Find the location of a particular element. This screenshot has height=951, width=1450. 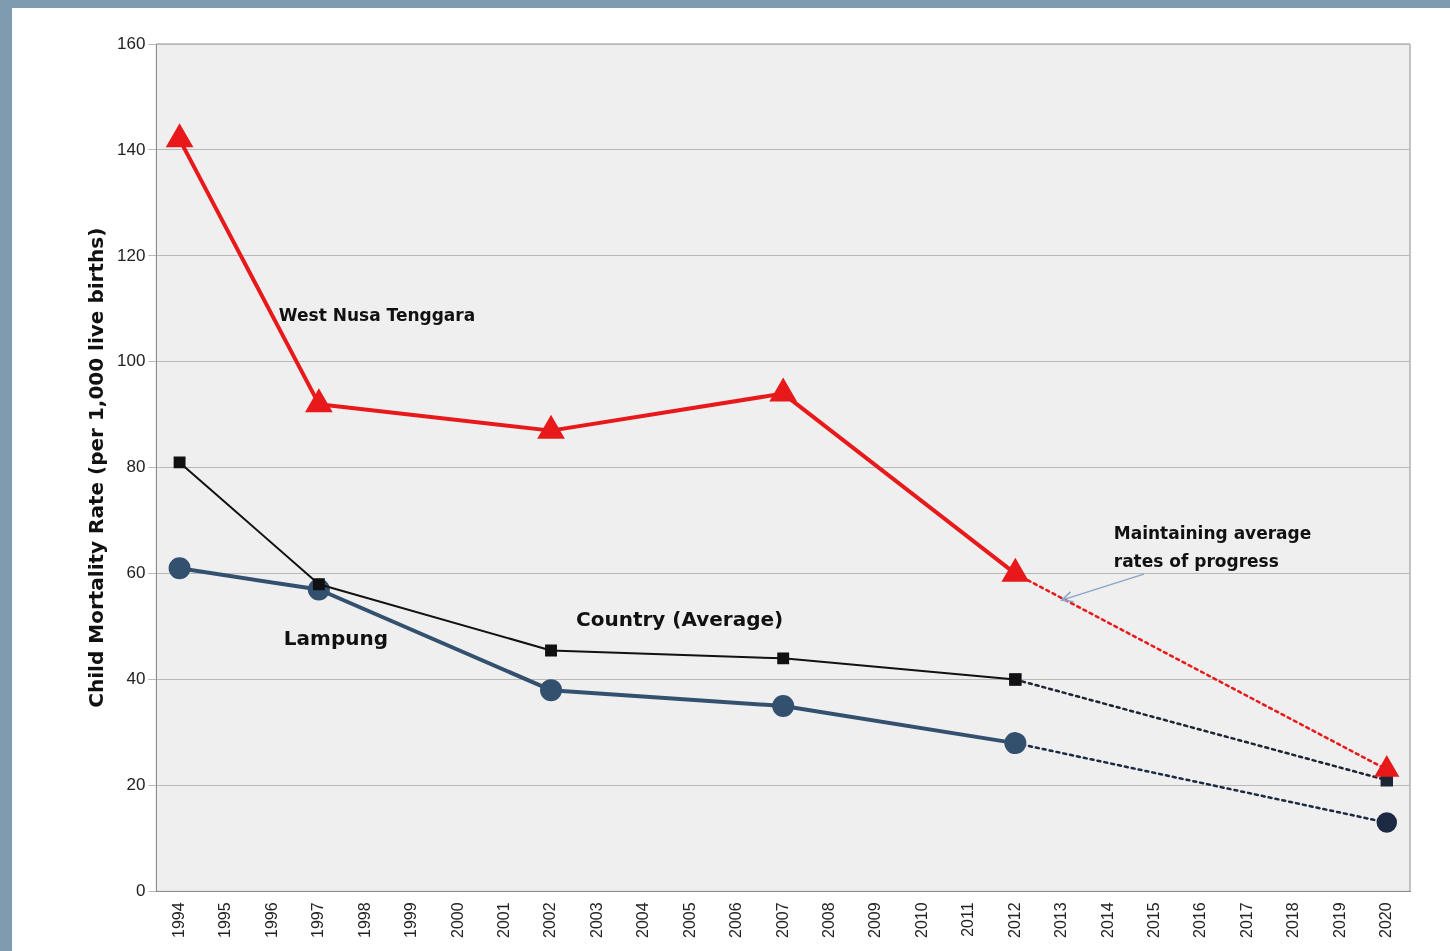

x-tick-label: 2016 is located at coordinates (1200, 920).